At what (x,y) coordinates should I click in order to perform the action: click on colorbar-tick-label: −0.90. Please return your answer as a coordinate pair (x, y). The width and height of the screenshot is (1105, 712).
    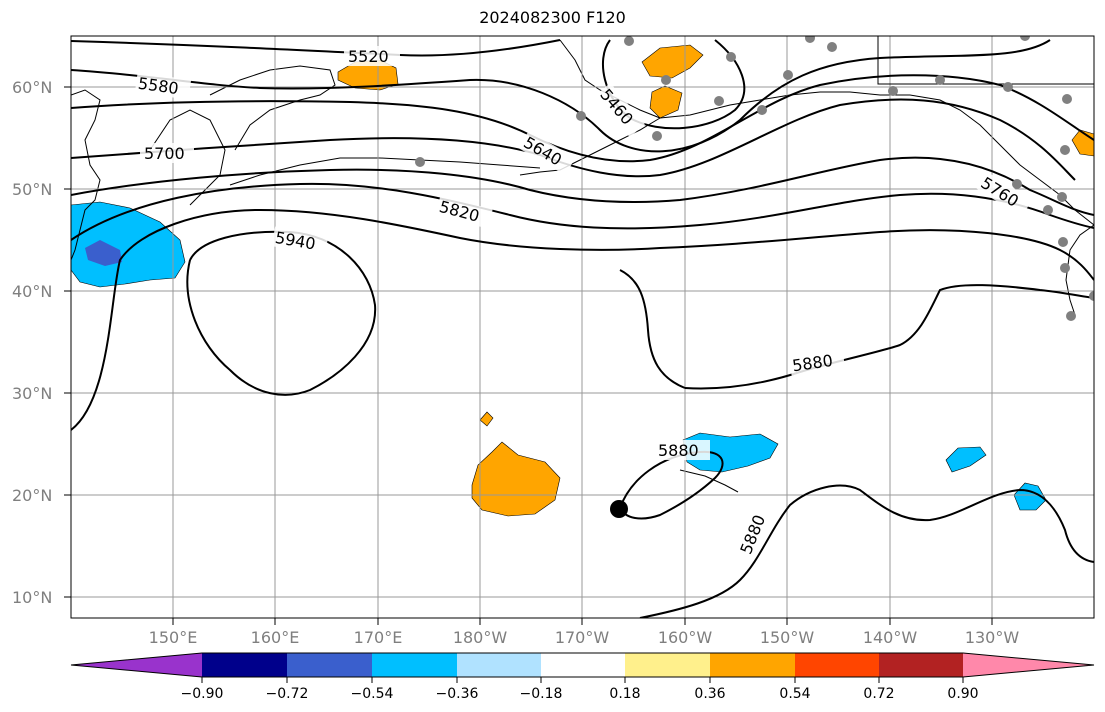
    Looking at the image, I should click on (202, 694).